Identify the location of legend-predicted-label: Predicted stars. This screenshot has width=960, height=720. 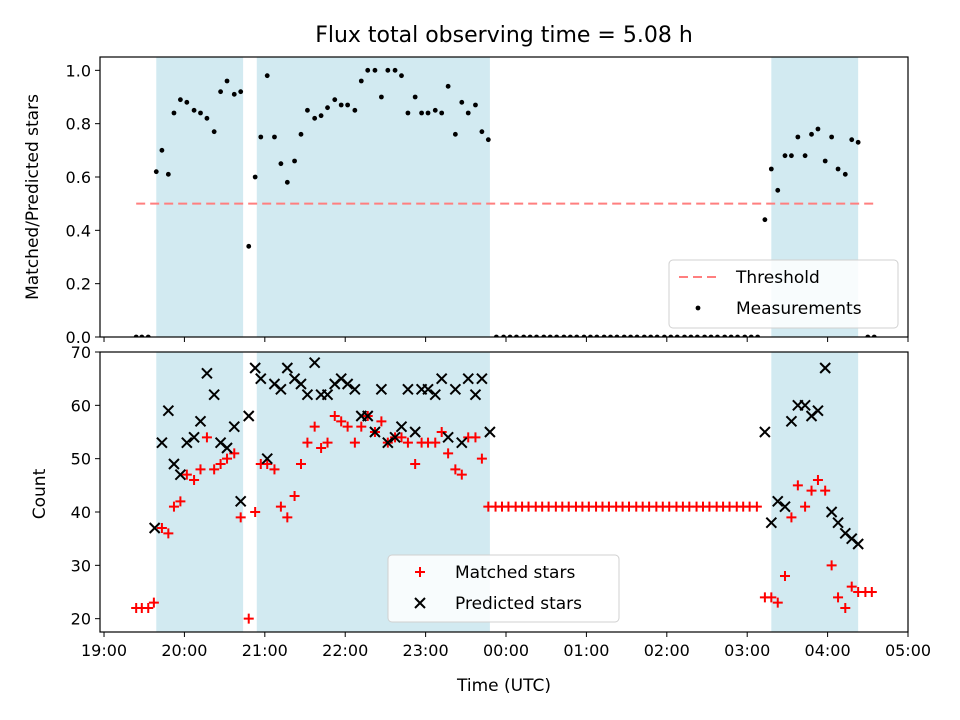
(518, 604).